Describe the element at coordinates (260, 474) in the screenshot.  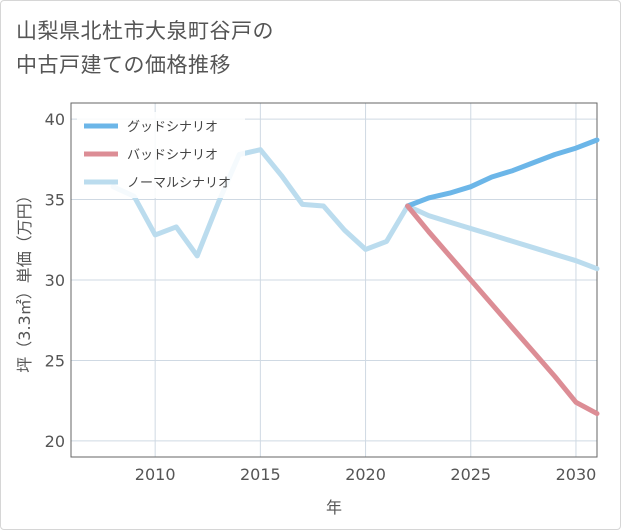
I see `x-tick-label: 2015` at that location.